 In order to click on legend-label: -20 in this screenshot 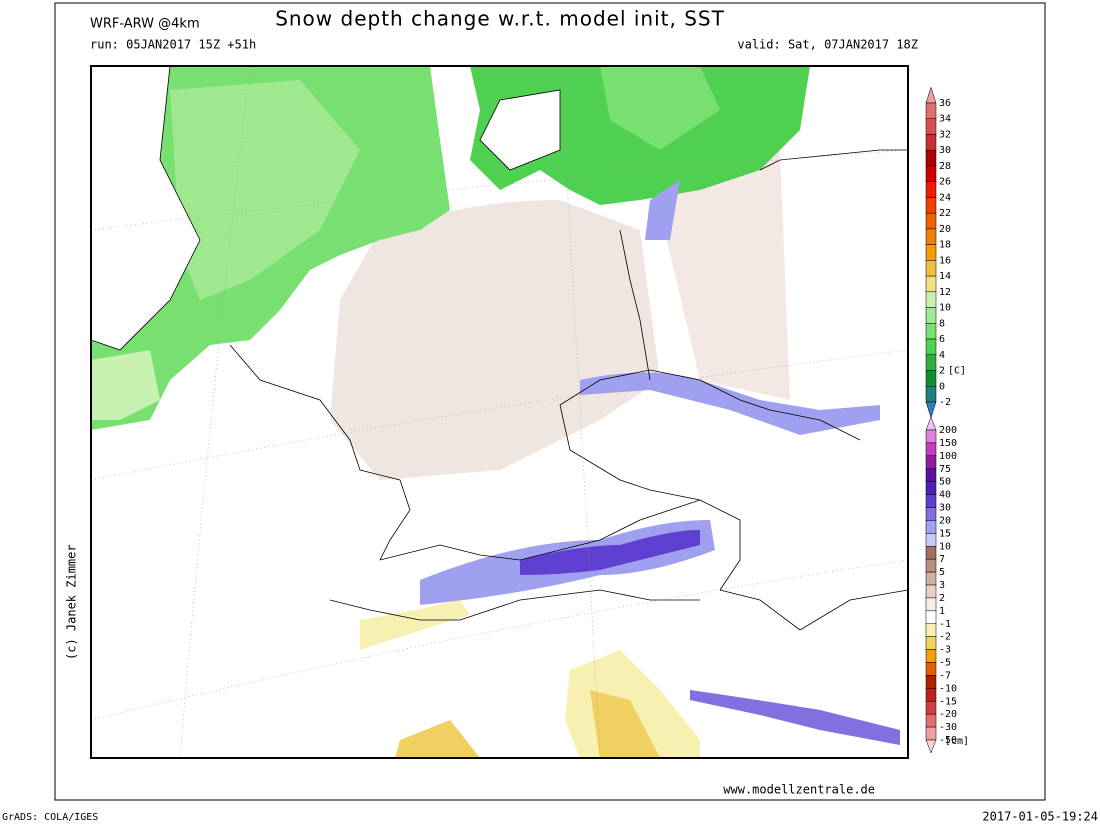, I will do `click(948, 714)`.